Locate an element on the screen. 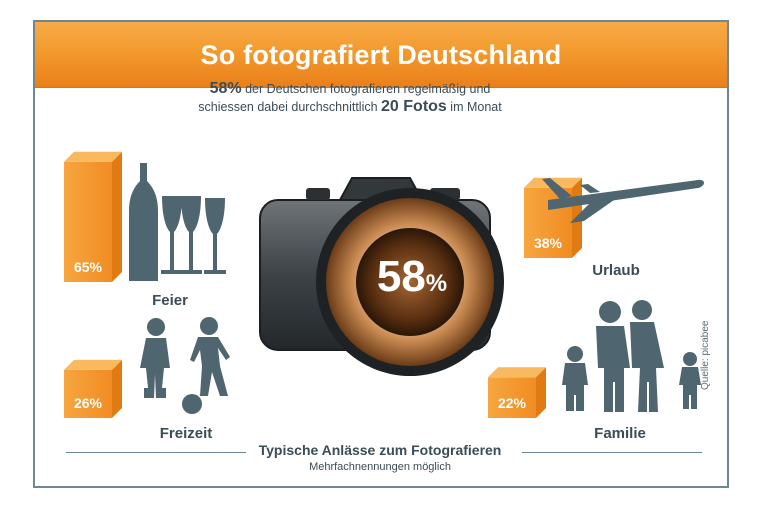 This screenshot has height=508, width=762. bar-value-label: 65% is located at coordinates (88, 267).